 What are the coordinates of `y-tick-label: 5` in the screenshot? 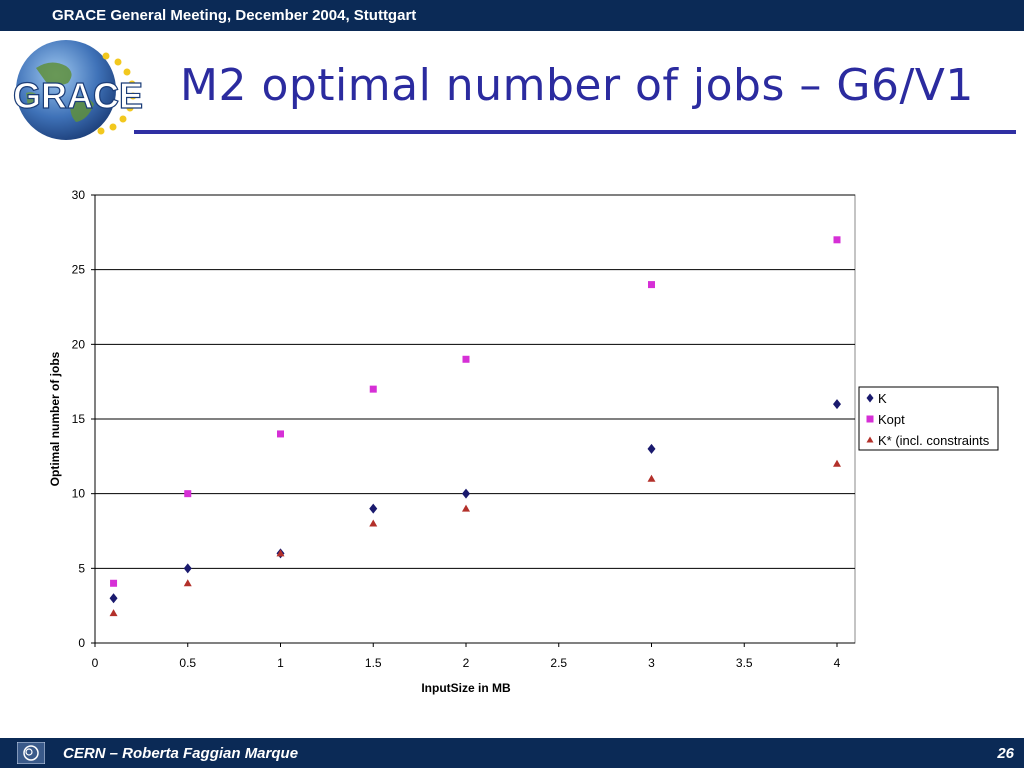 It's located at (81, 568).